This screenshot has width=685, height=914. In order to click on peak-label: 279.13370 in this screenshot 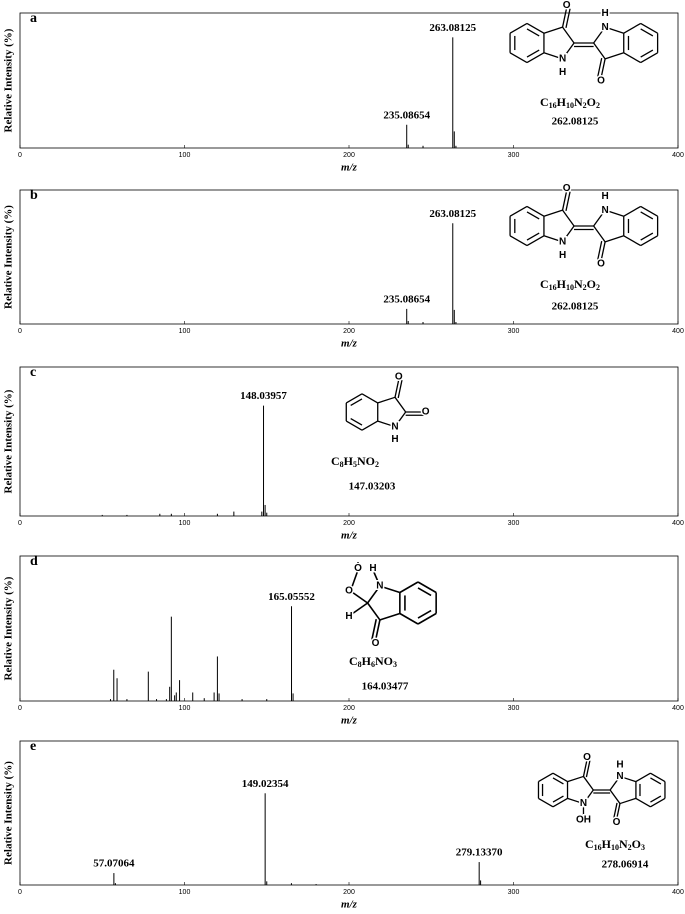, I will do `click(479, 853)`.